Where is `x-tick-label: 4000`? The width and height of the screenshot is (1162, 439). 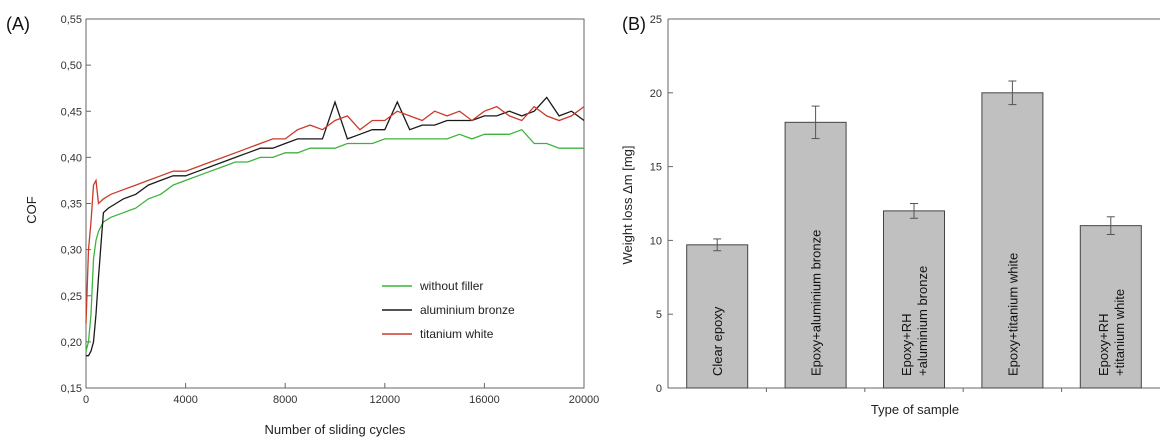
x-tick-label: 4000 is located at coordinates (185, 400).